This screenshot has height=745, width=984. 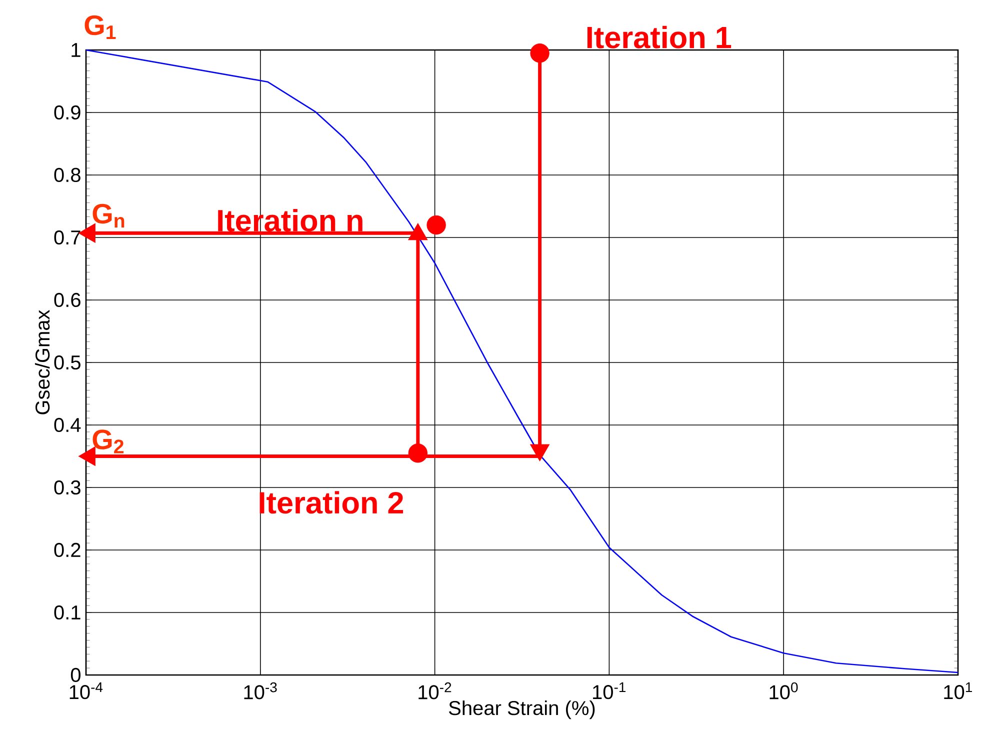 I want to click on annotation: G$_{2}$, so click(x=108, y=442).